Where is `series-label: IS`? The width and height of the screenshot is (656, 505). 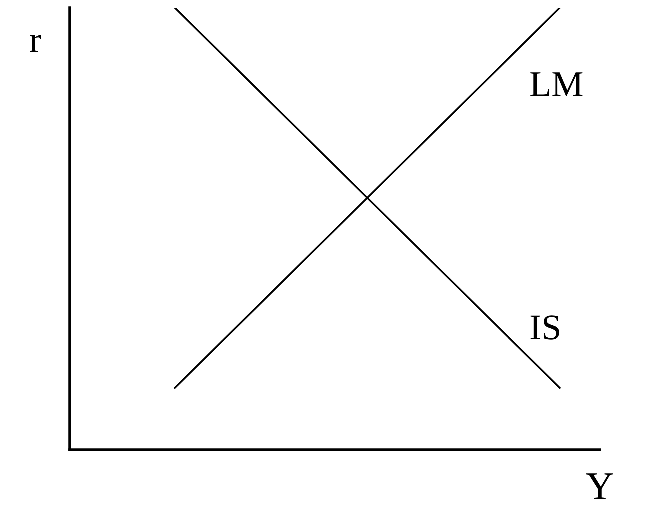 series-label: IS is located at coordinates (545, 328).